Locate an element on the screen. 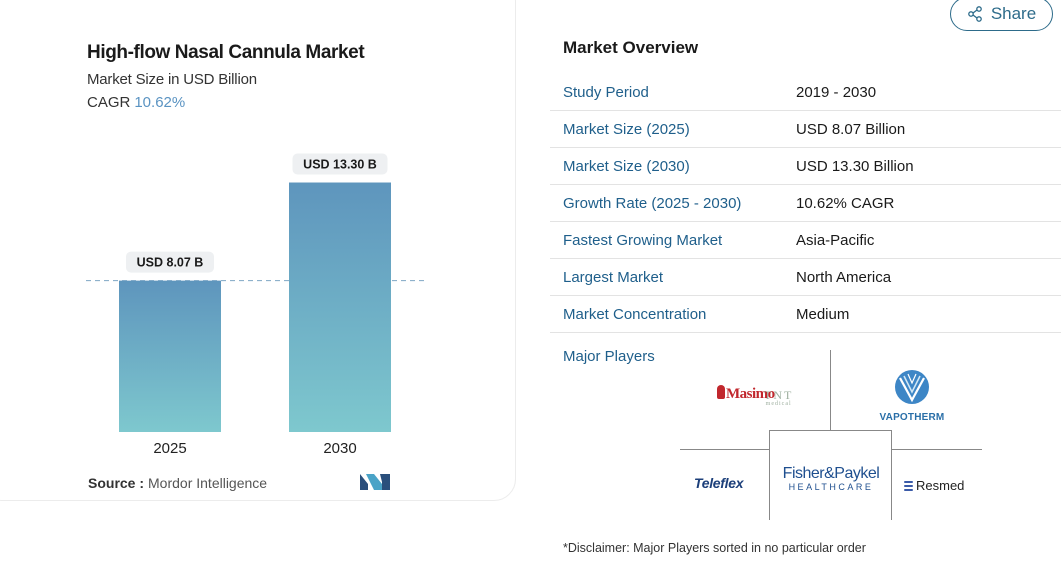 The image size is (1061, 577). overview-label: Market Size (2030) is located at coordinates (626, 166).